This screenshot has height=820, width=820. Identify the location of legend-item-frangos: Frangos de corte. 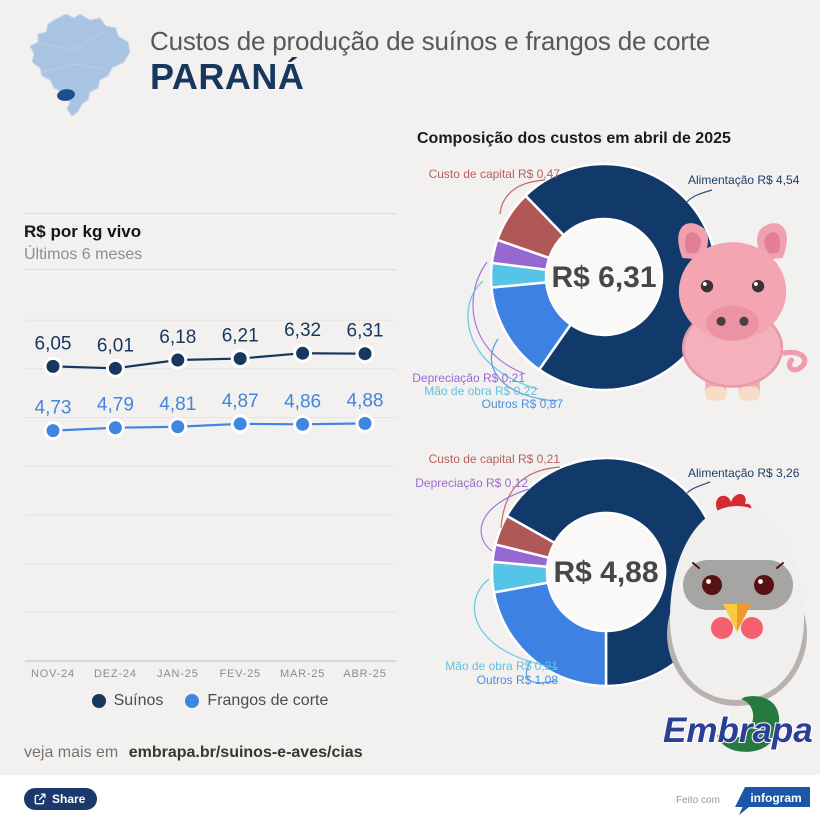
(256, 701).